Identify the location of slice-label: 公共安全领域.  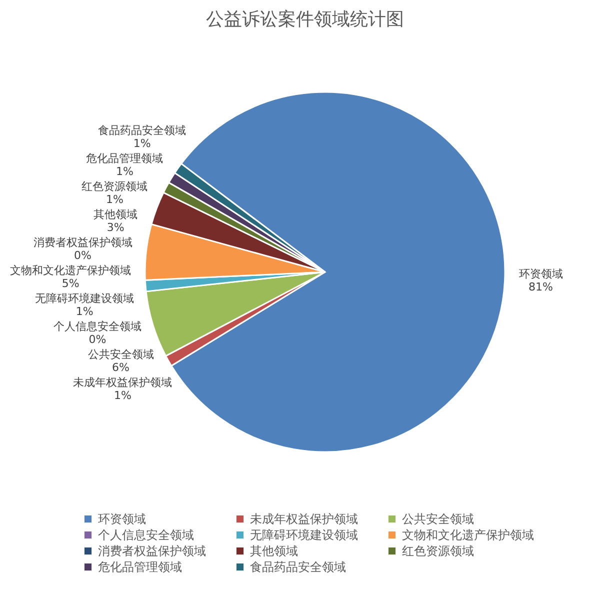
(121, 355).